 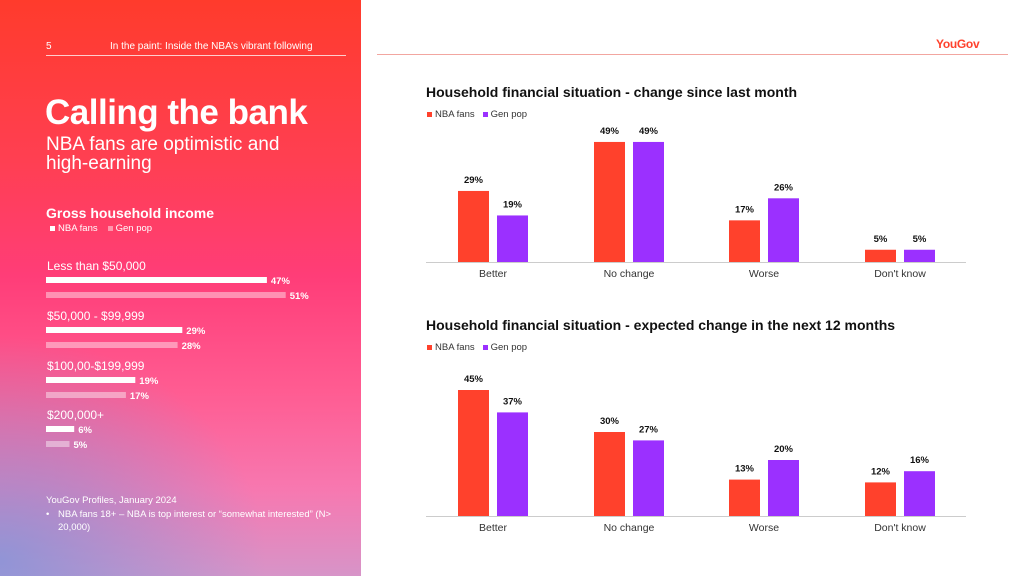 I want to click on data-label: 30%, so click(x=610, y=421).